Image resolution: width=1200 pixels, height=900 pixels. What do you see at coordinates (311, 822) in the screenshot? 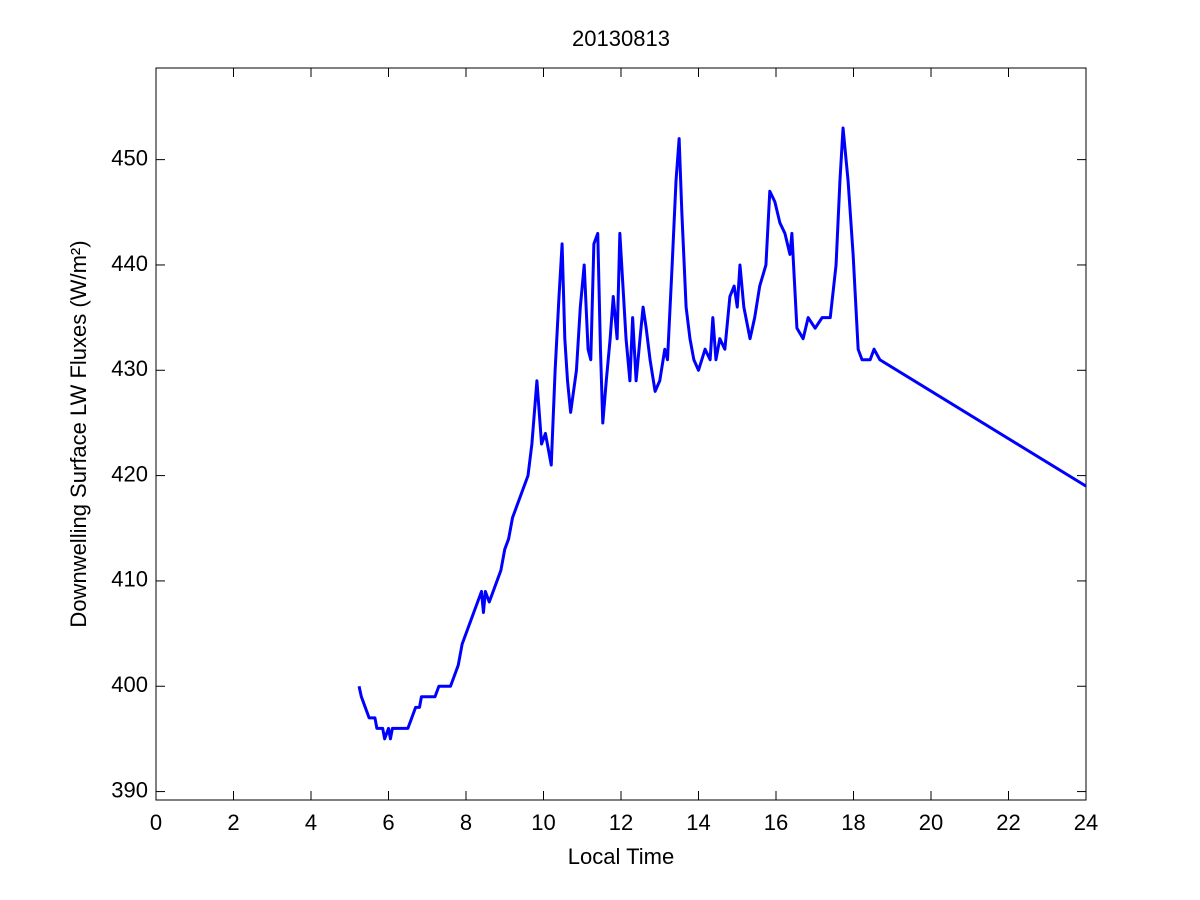
I see `x-tick-label: 4` at bounding box center [311, 822].